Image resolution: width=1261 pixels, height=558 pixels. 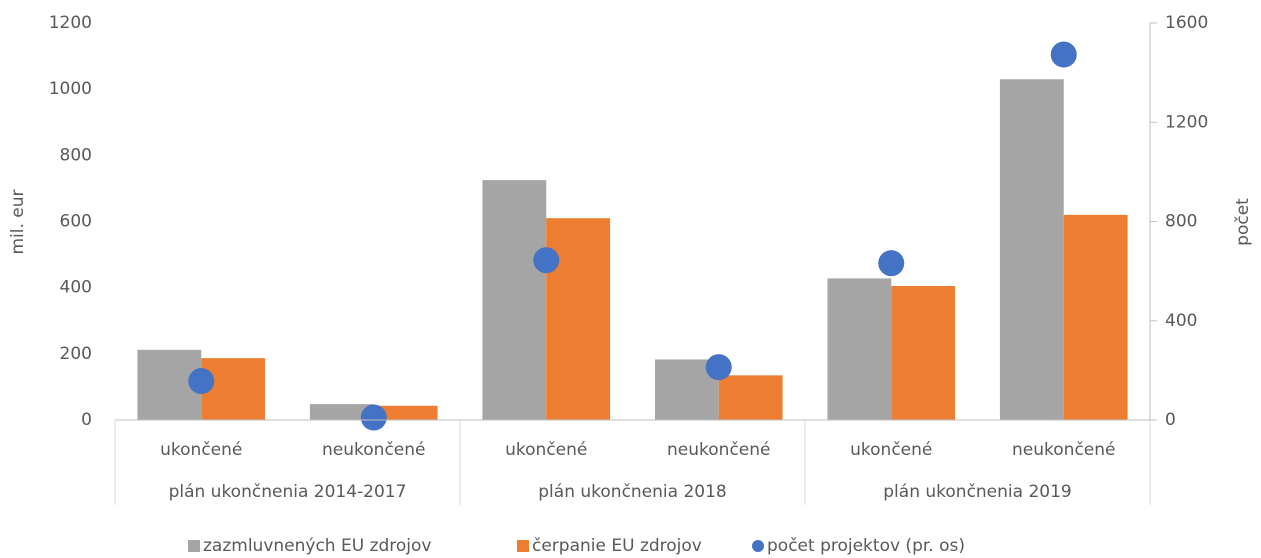 I want to click on legend-label: čerpanie EU zdrojov, so click(x=617, y=546).